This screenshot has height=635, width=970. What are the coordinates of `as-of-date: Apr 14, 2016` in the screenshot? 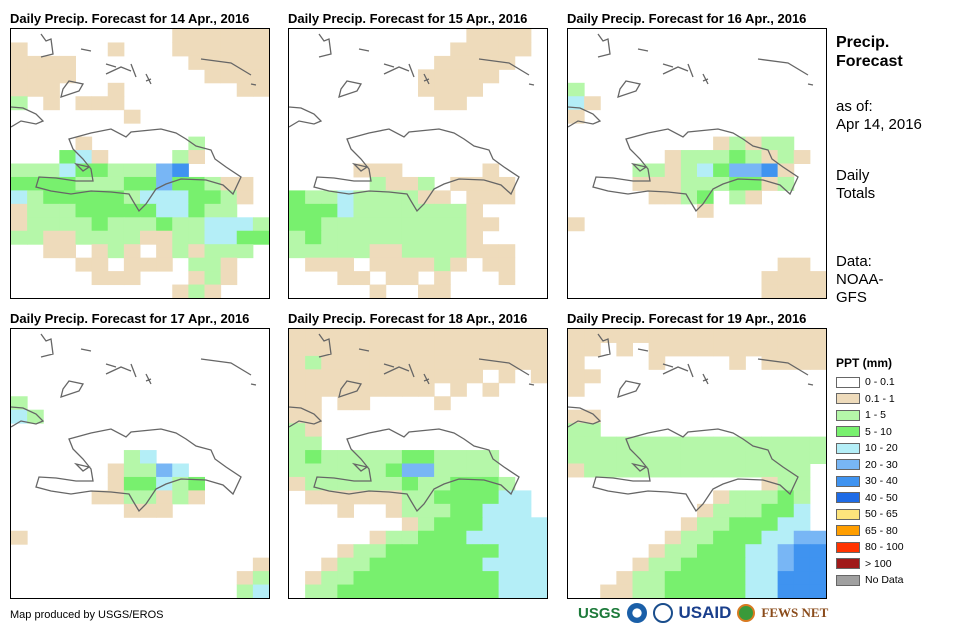 It's located at (879, 124).